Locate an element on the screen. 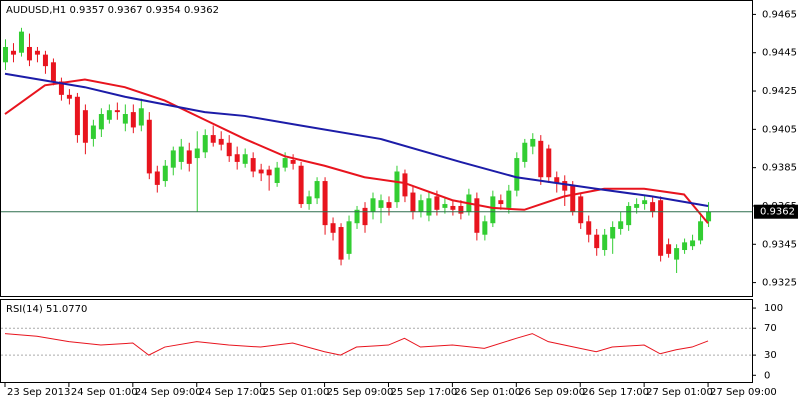 Image resolution: width=800 pixels, height=400 pixels. x-tick-label: 24 Sep 17:00 is located at coordinates (232, 392).